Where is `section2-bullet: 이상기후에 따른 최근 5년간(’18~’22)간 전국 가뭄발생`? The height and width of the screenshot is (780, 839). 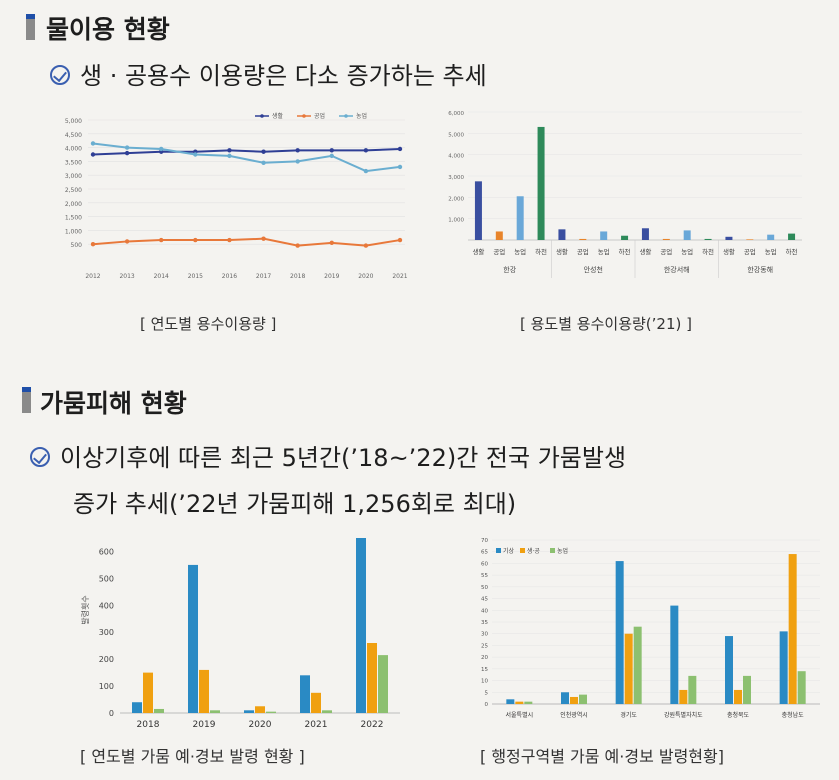
section2-bullet: 이상기후에 따른 최근 5년간(’18~’22)간 전국 가뭄발생 is located at coordinates (328, 455).